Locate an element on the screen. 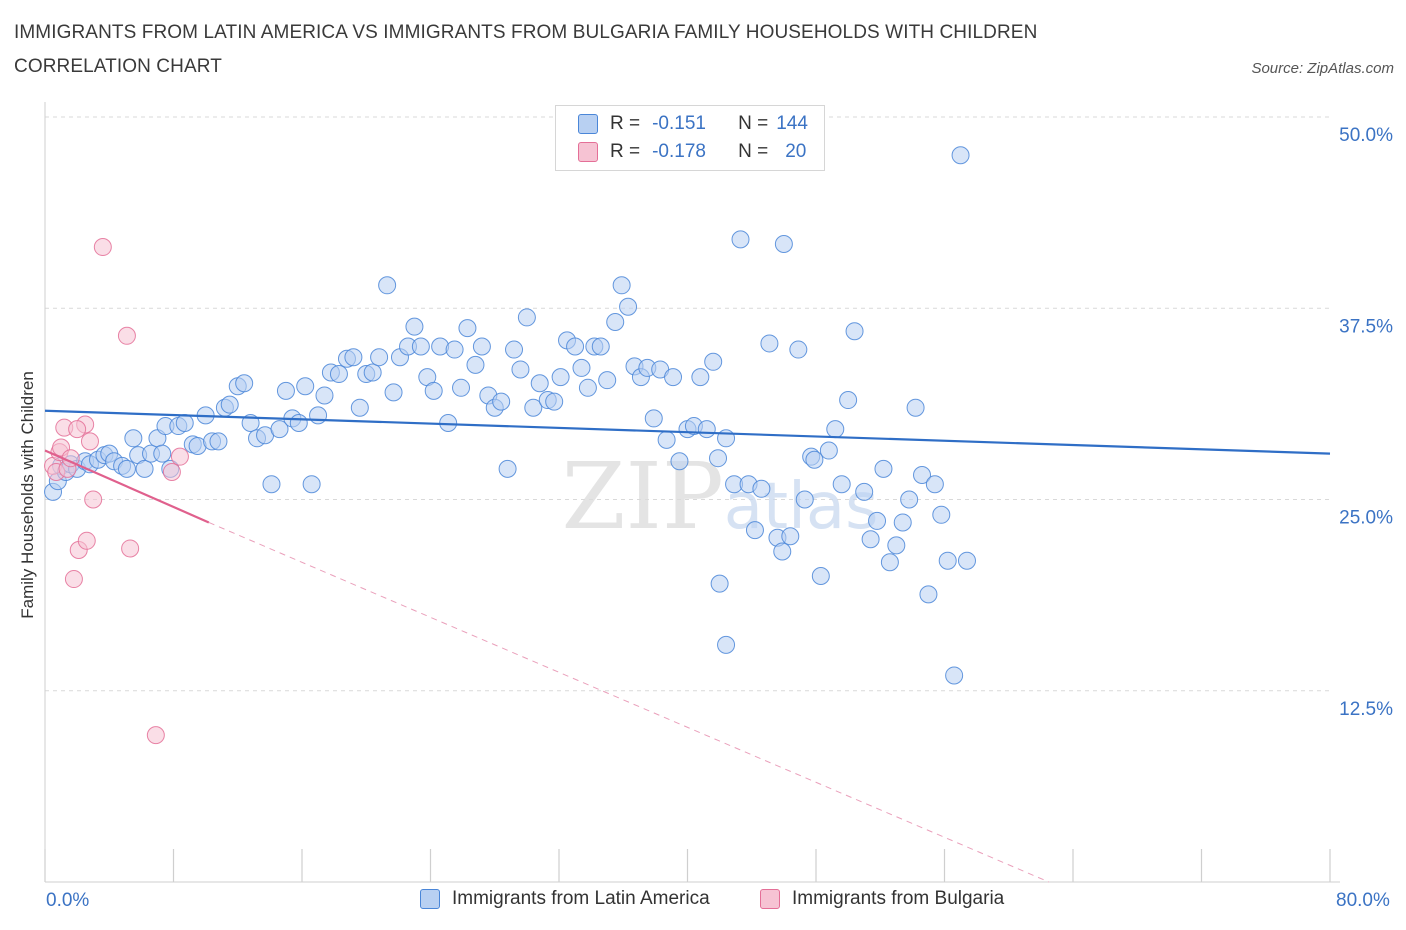  stats-legend-row-latin: R = -0.151 N = 144 is located at coordinates (693, 124).